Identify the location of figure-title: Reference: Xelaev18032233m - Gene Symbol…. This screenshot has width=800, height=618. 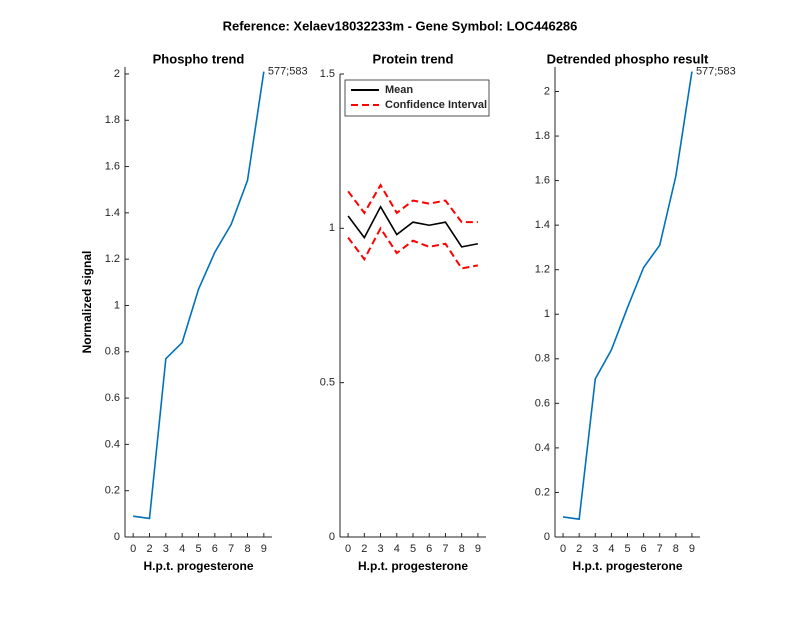
(400, 25).